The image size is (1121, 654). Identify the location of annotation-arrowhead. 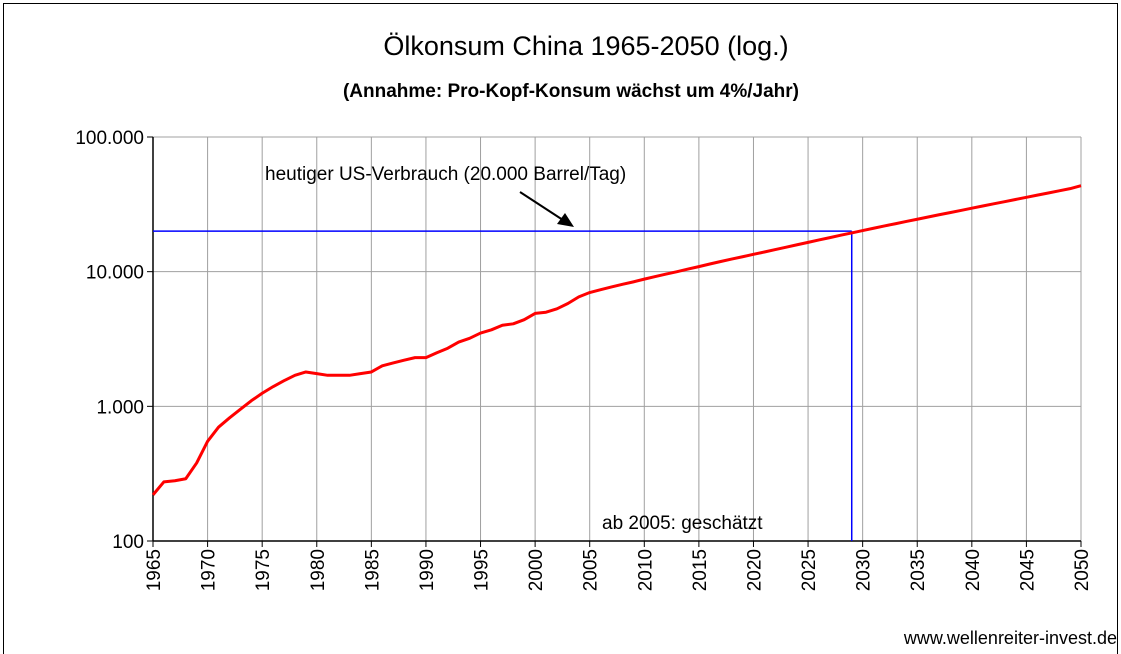
(565, 220).